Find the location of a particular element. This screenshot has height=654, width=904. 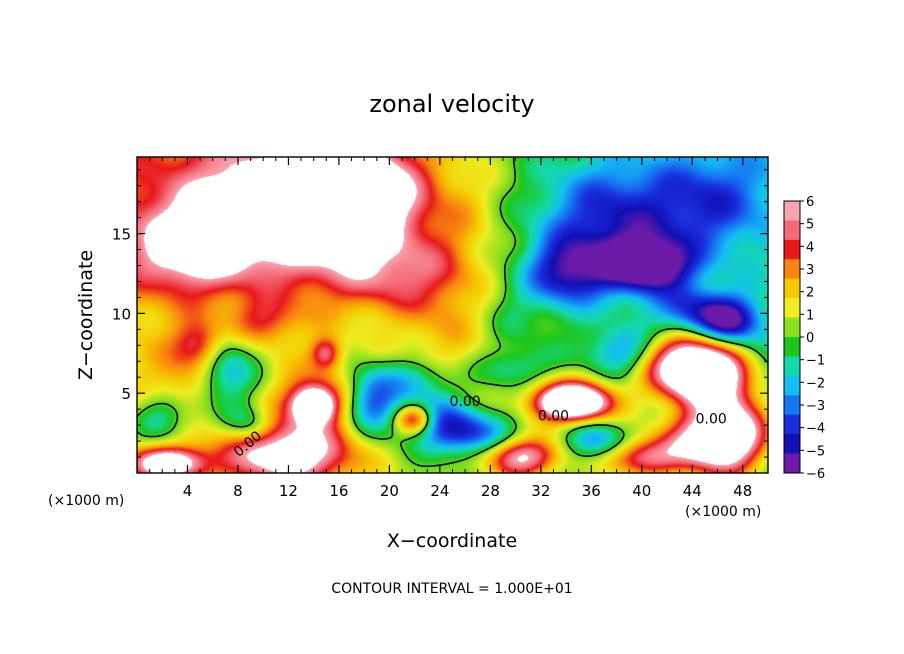

colorbar-label: −5 is located at coordinates (815, 451).